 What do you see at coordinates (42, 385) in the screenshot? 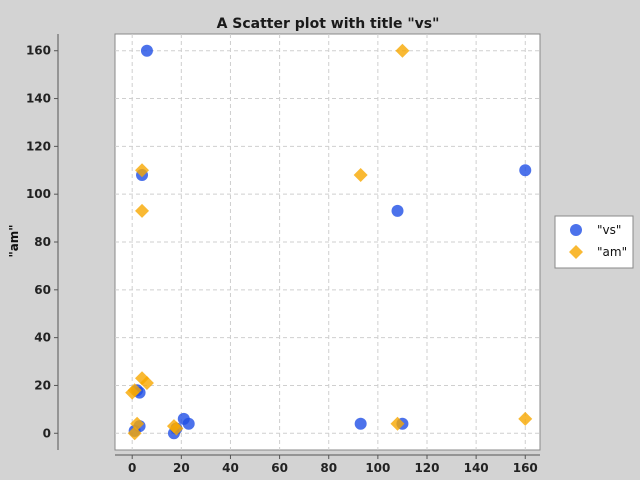
I see `y-tick-label: 20` at bounding box center [42, 385].